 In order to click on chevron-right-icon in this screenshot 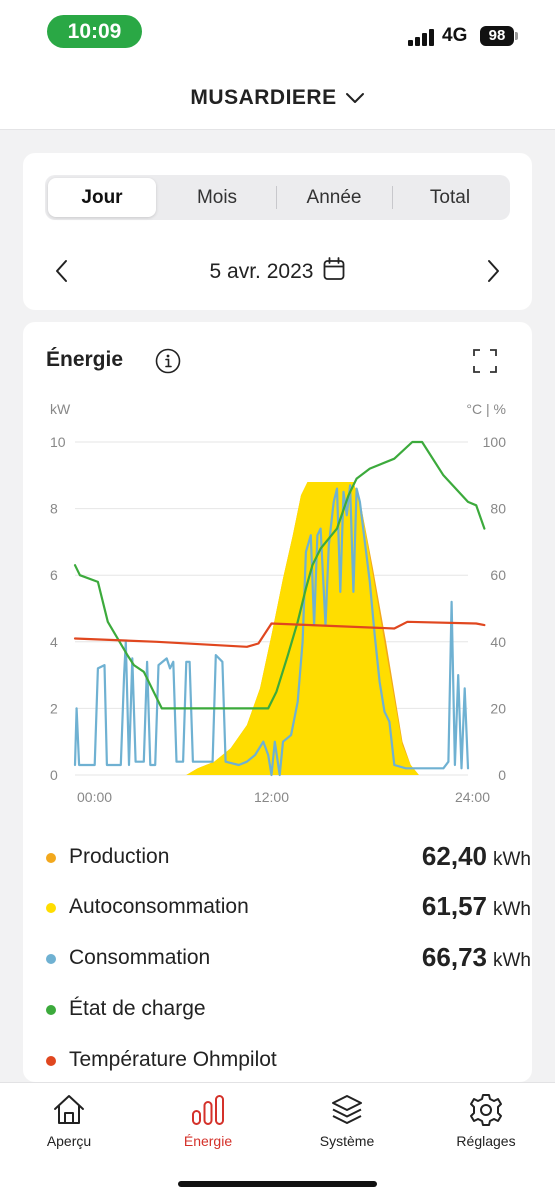, I will do `click(493, 271)`.